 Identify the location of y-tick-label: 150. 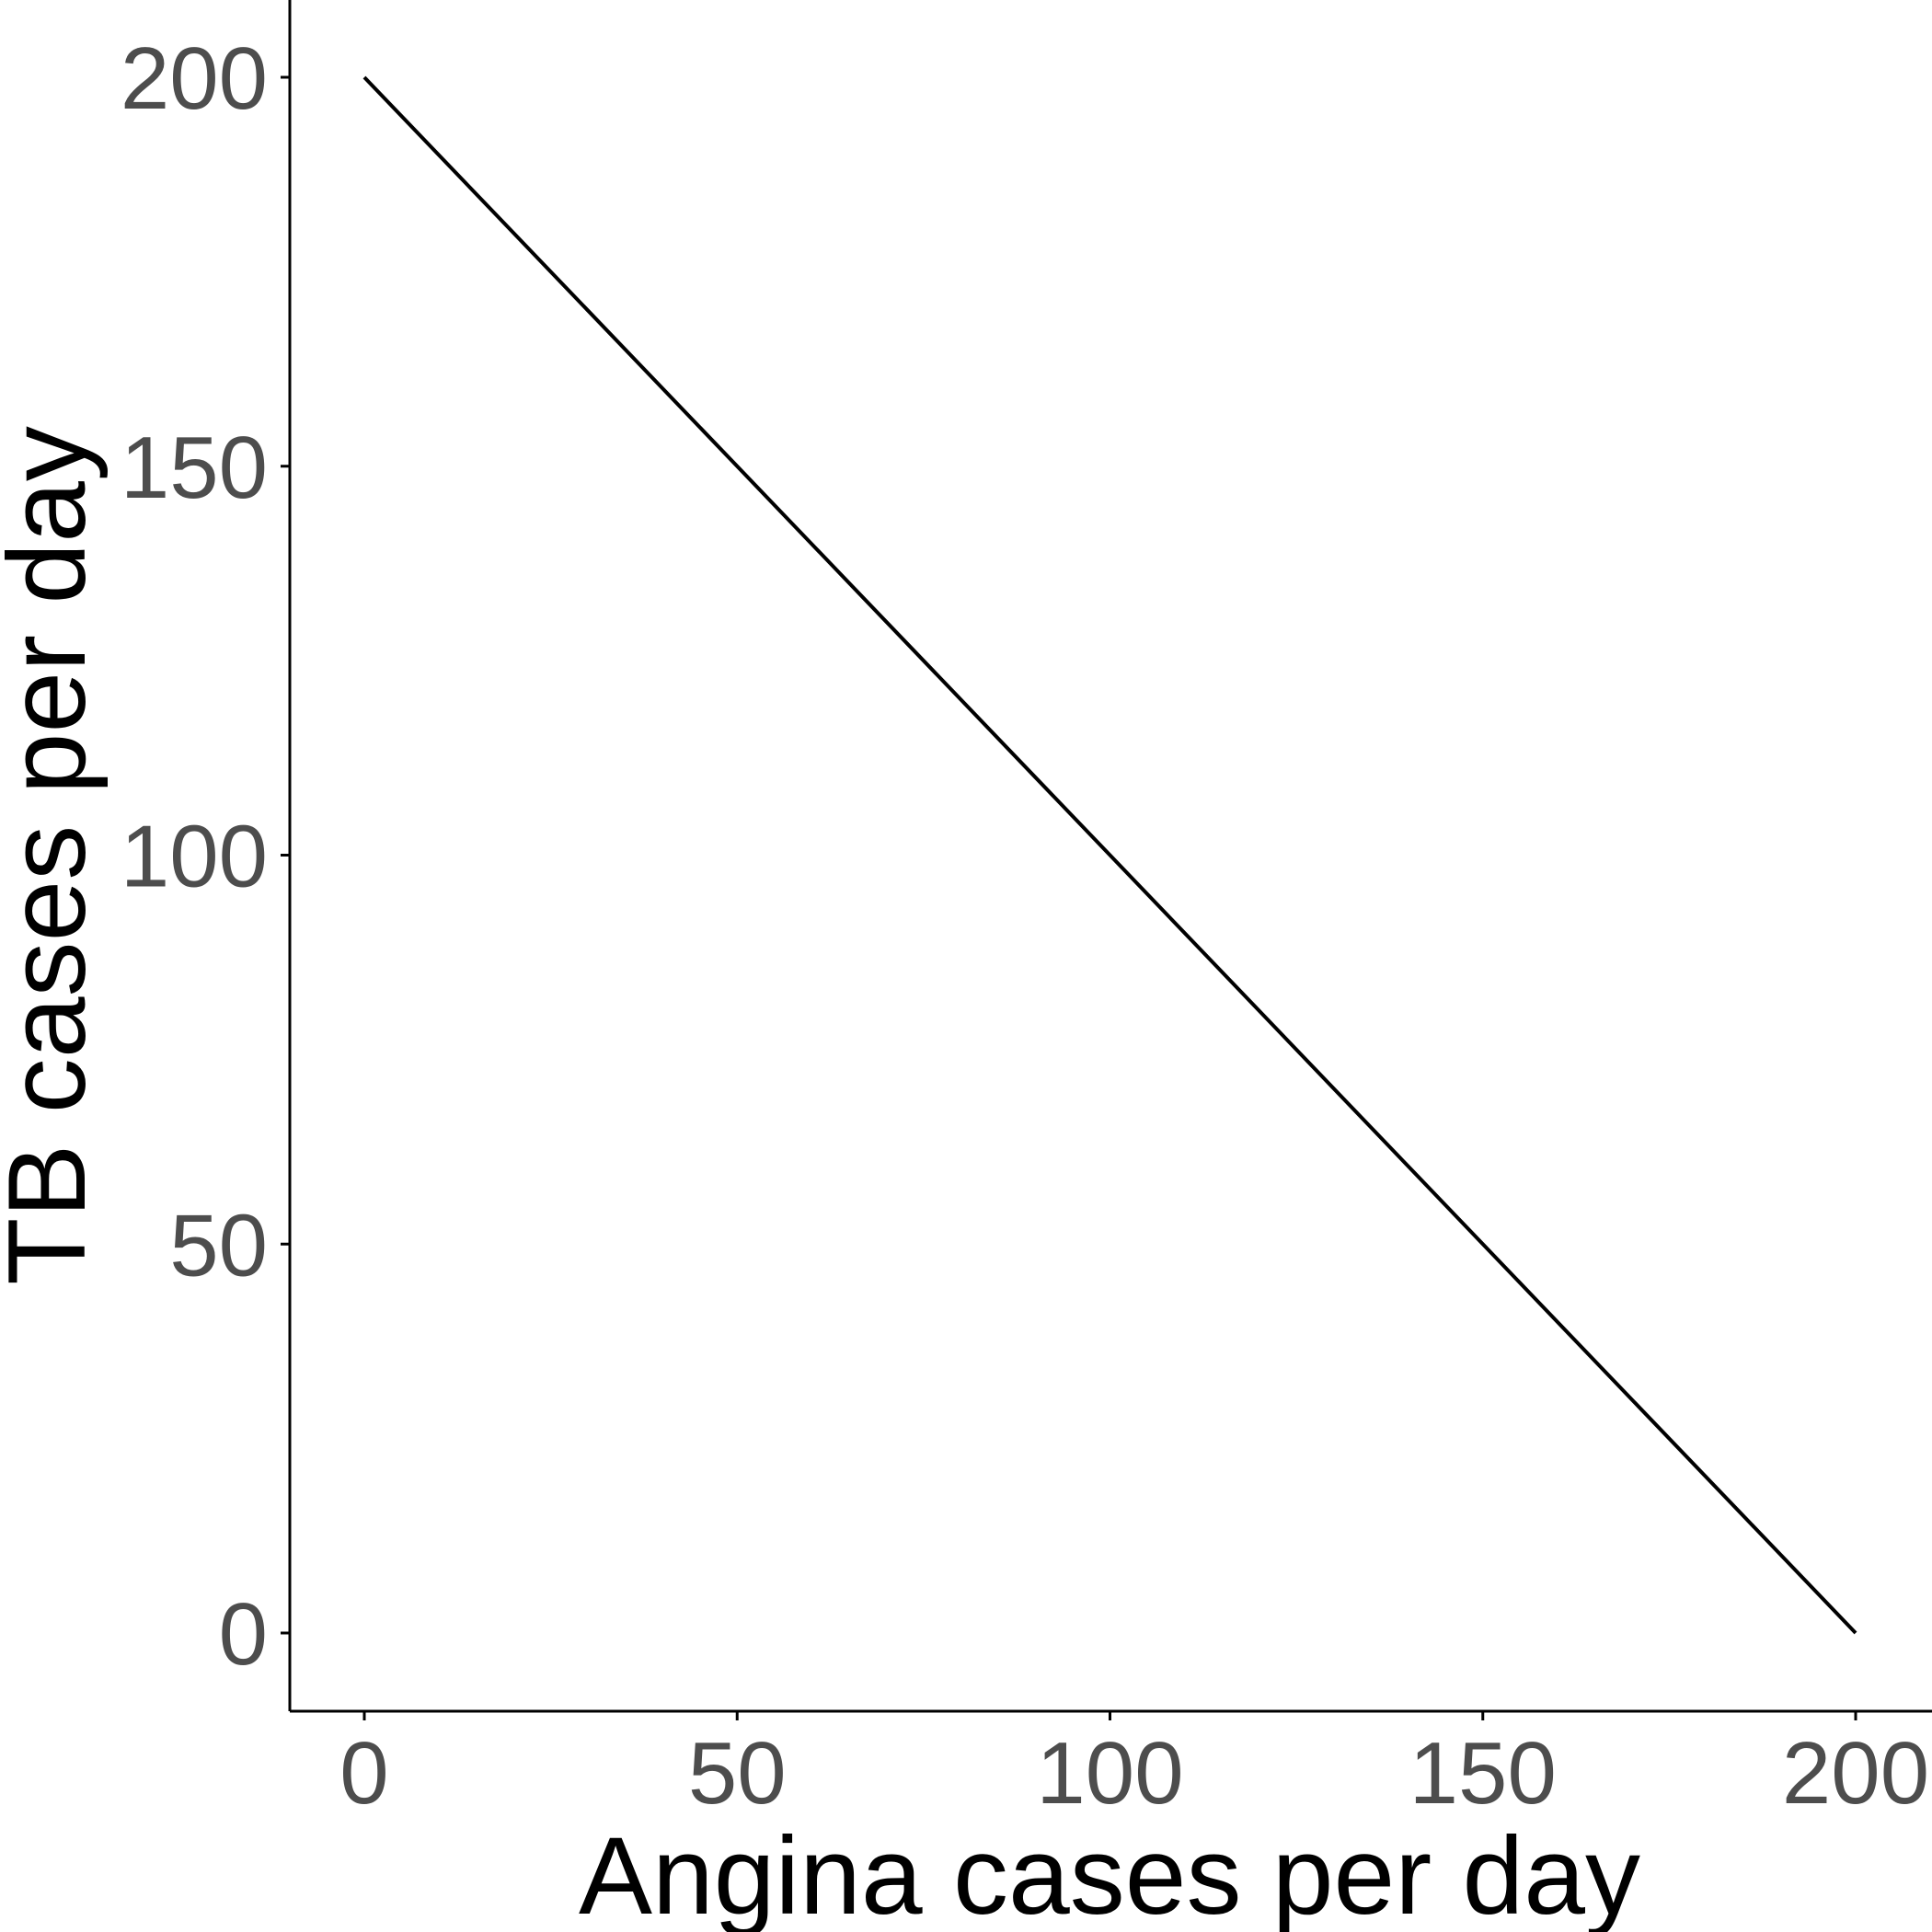
(194, 468).